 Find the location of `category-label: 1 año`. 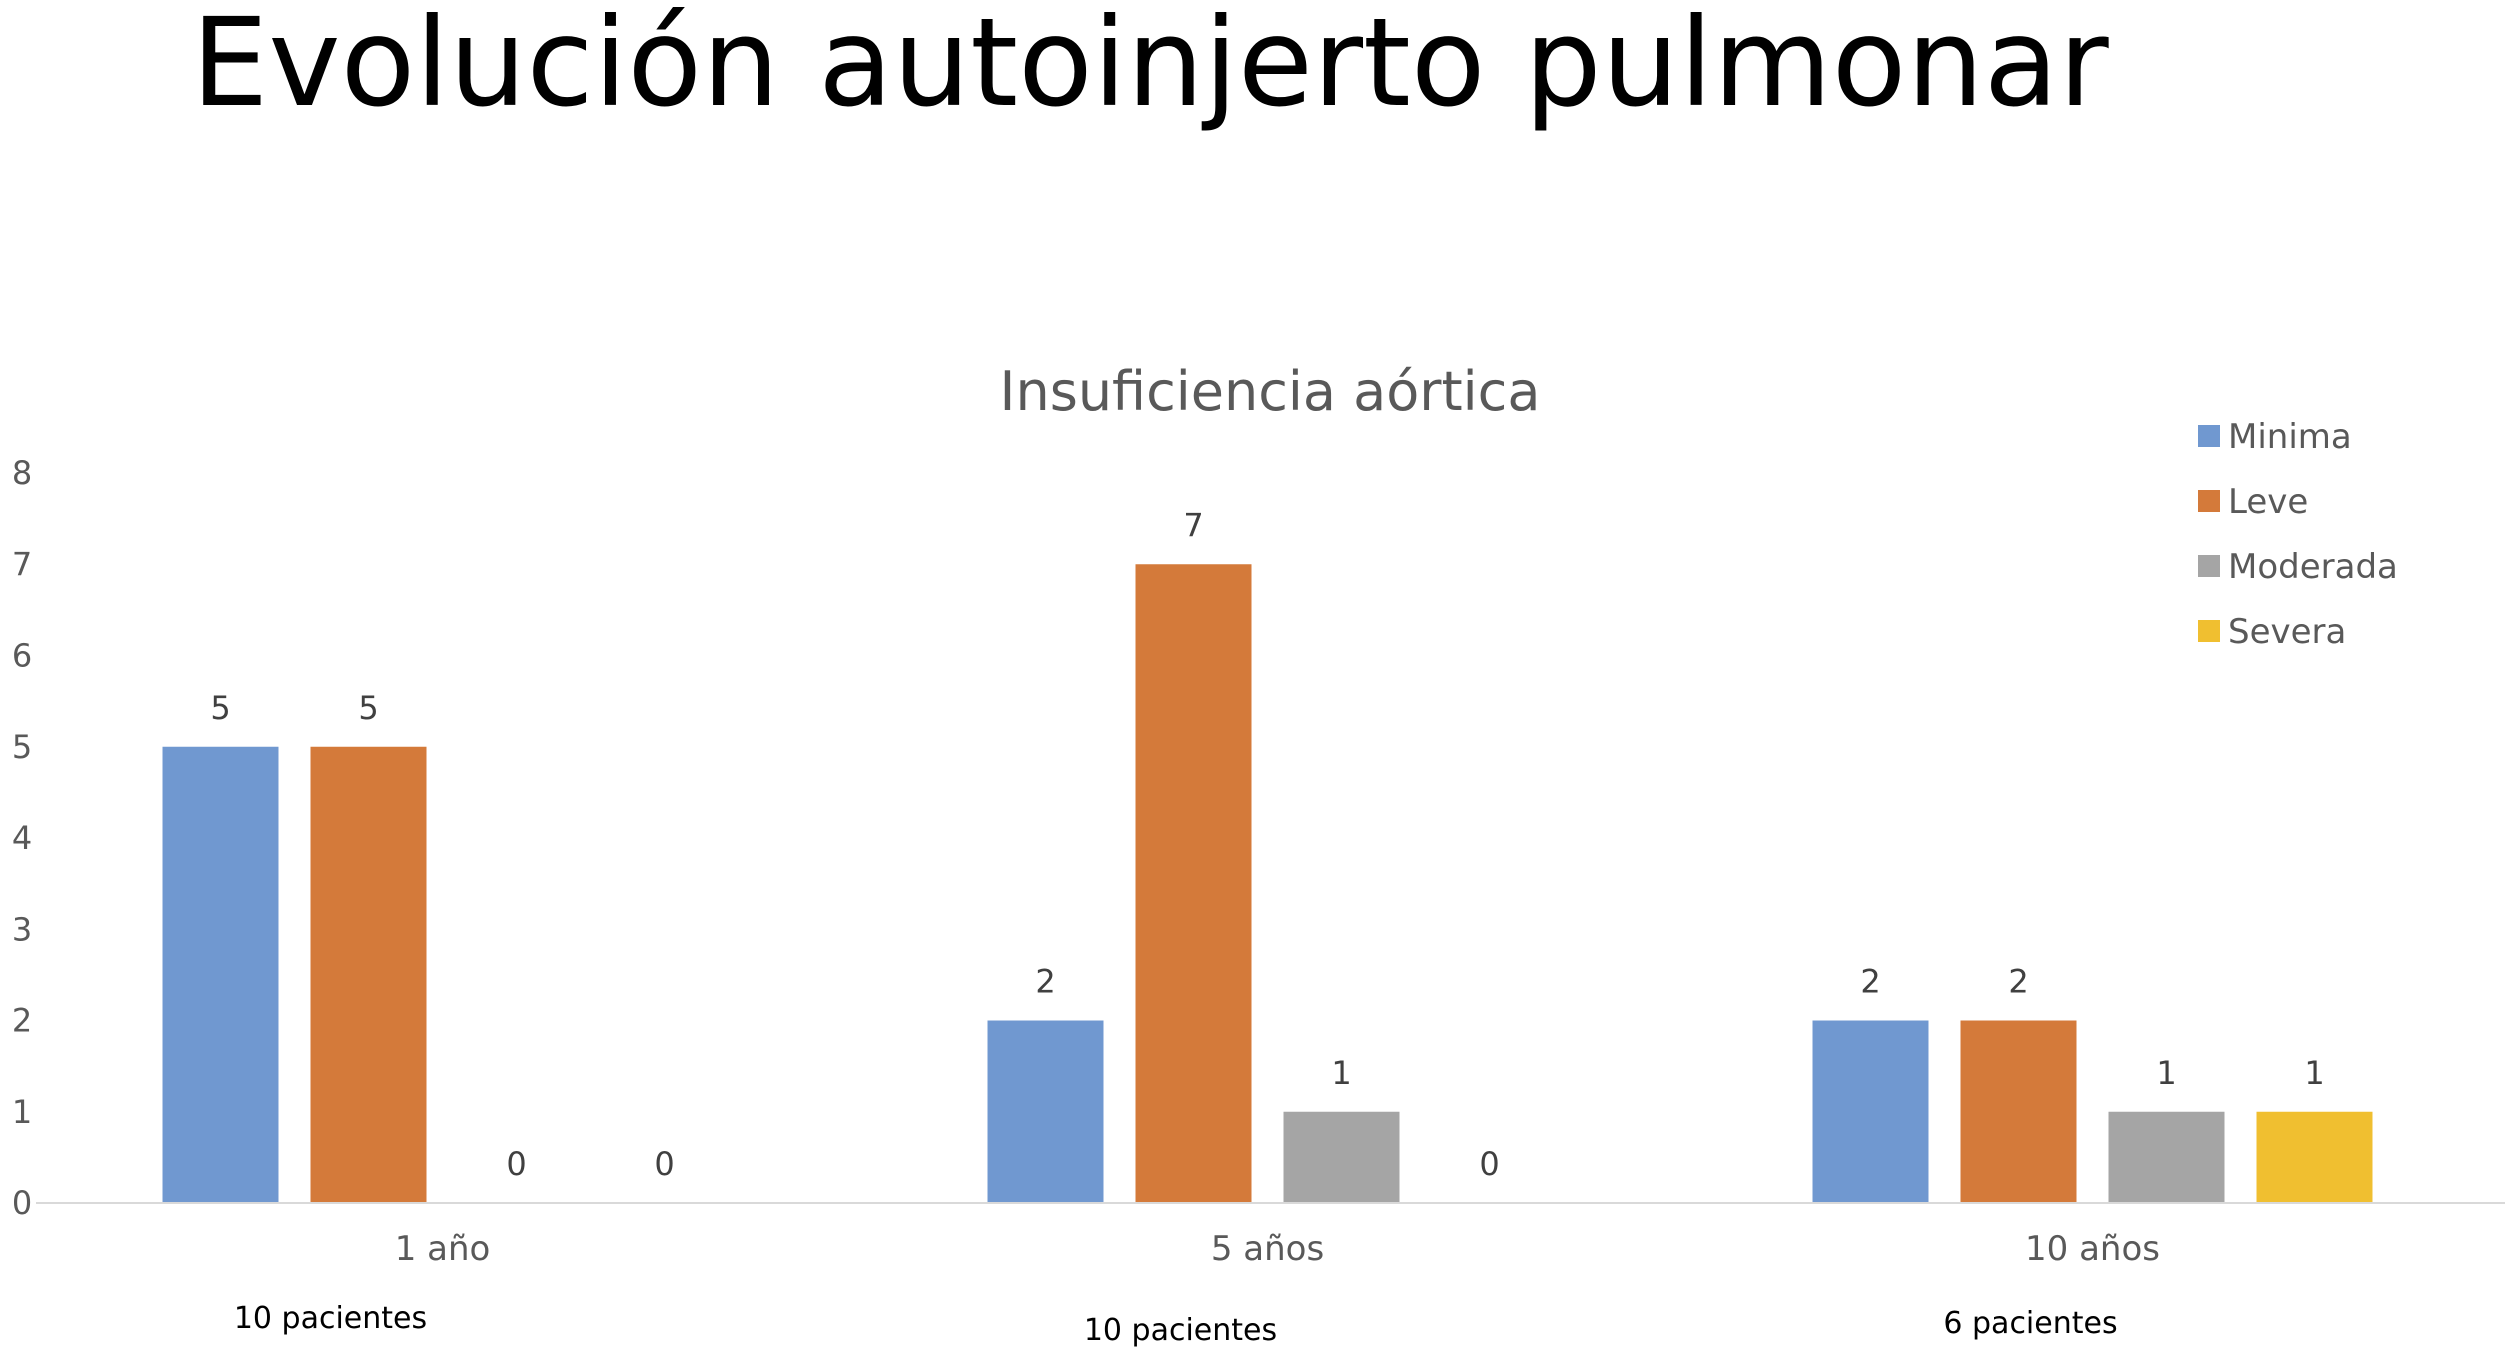

category-label: 1 año is located at coordinates (443, 1249).